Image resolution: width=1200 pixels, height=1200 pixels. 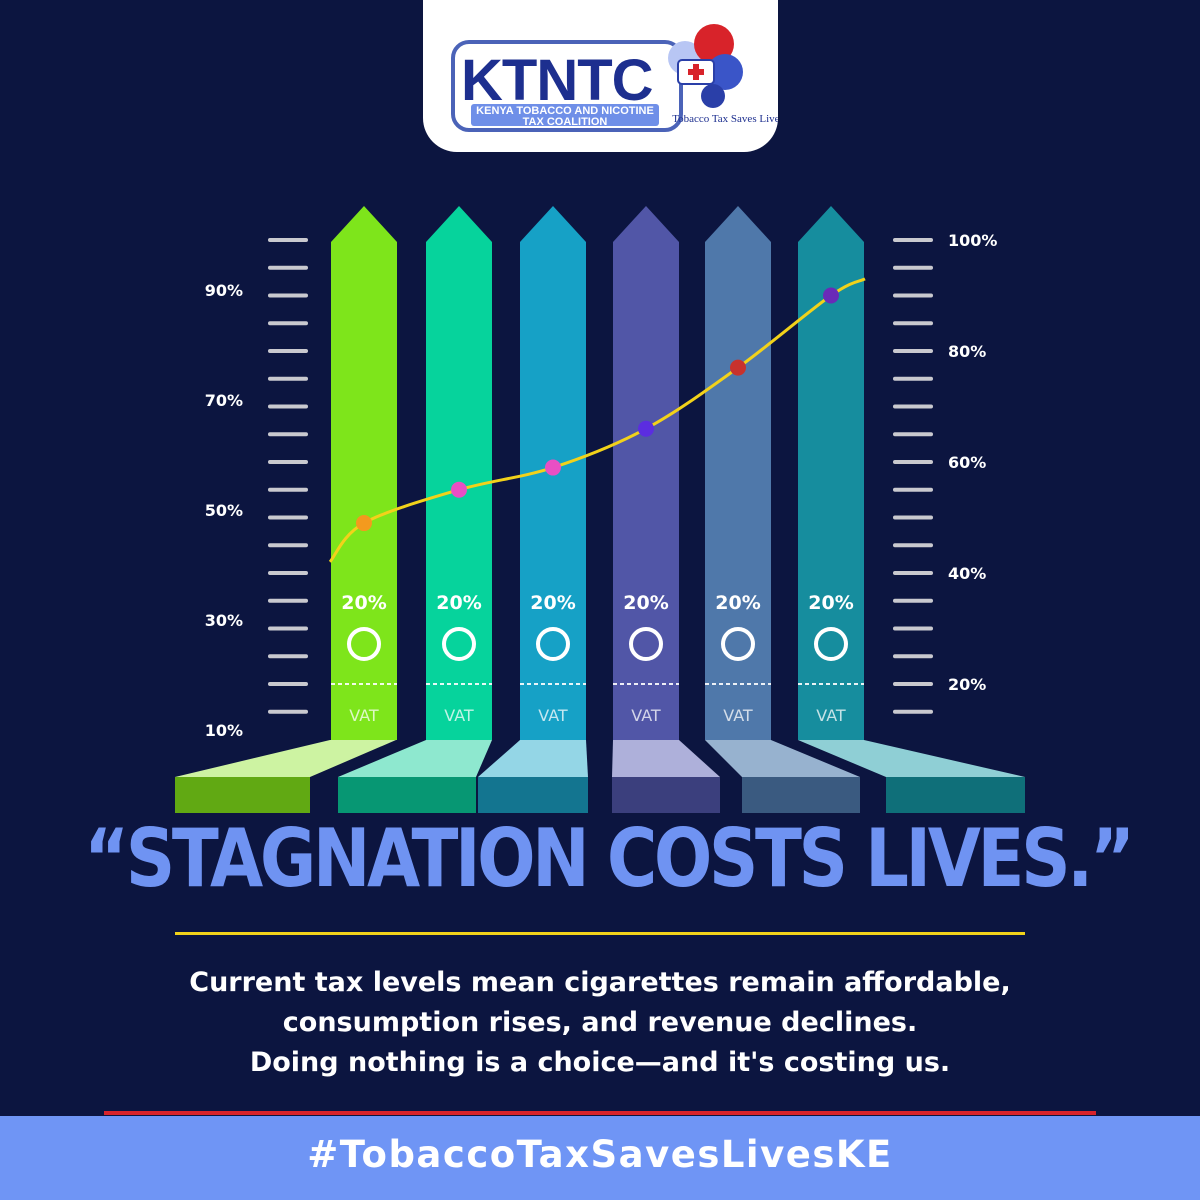 What do you see at coordinates (831, 715) in the screenshot?
I see `bar-base-label-6: VAT` at bounding box center [831, 715].